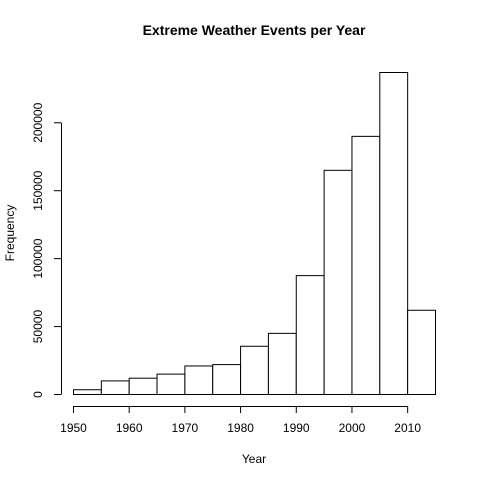 This screenshot has width=480, height=480. What do you see at coordinates (46, 250) in the screenshot?
I see `y-axis: 0 50000 100000 150000 200000` at bounding box center [46, 250].